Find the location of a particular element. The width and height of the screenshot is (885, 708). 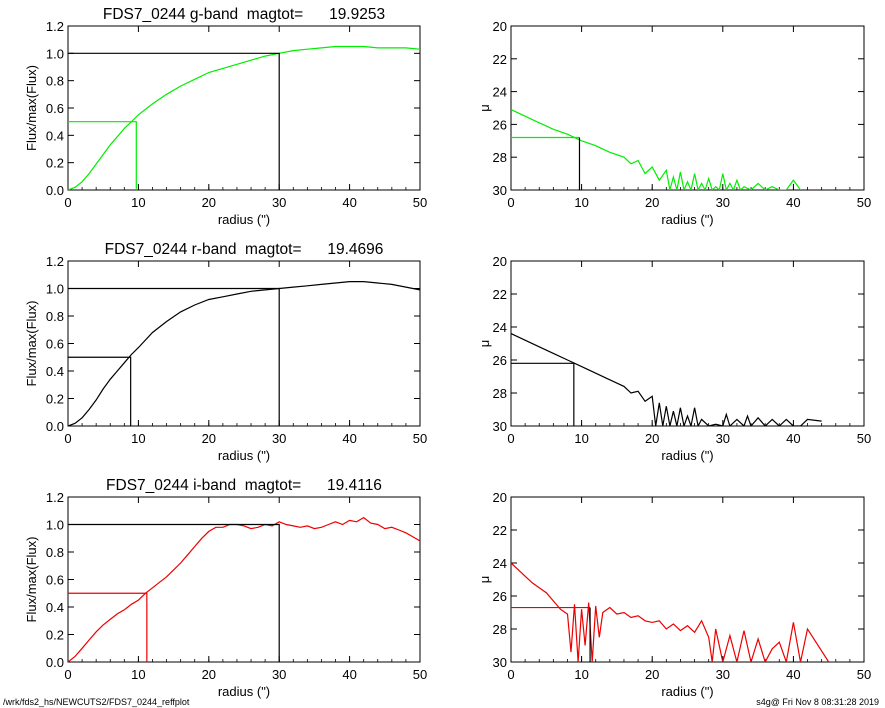

footer-file-path: /wrk/fds2_hs/NEWCUTS2/FDS7_0244_reffplot is located at coordinates (96, 702).